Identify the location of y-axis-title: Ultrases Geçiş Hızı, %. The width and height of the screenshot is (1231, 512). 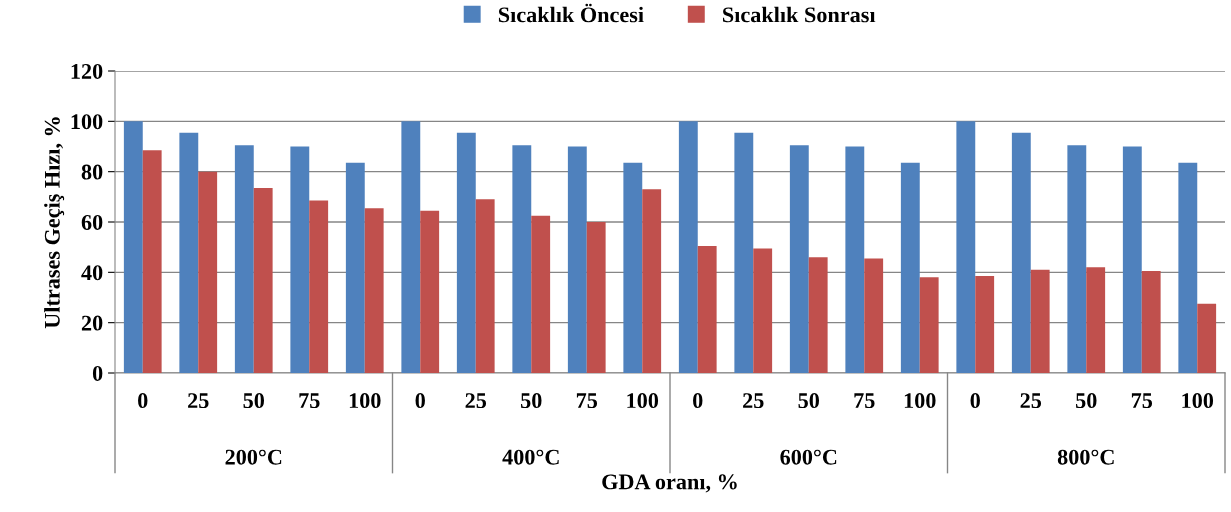
(54, 223).